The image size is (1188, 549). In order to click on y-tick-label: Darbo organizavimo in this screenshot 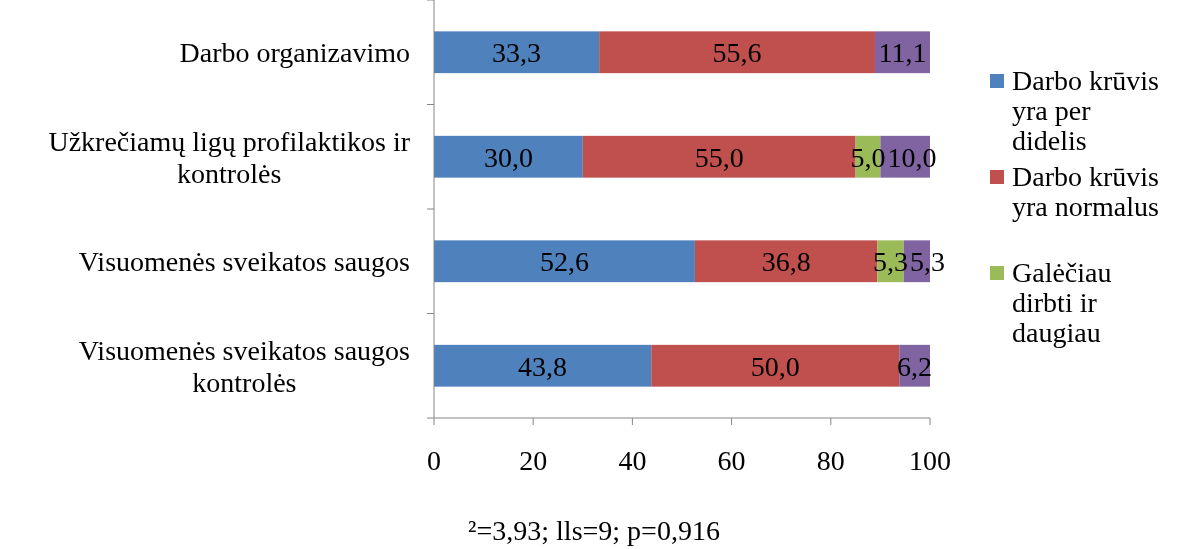, I will do `click(294, 53)`.